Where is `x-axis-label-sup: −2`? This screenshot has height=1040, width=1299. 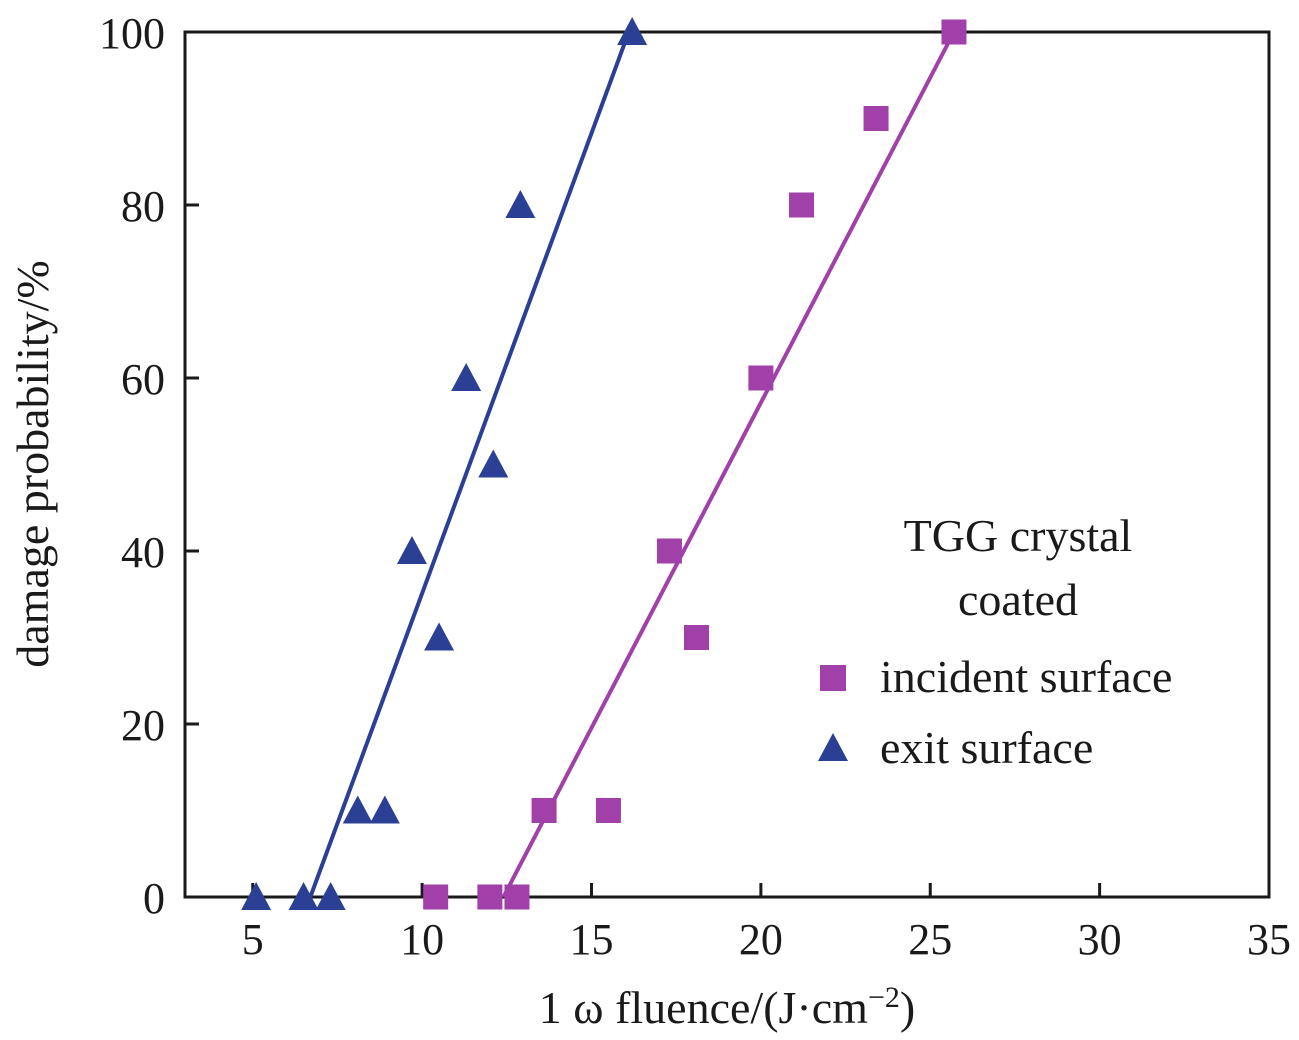
x-axis-label-sup: −2 is located at coordinates (884, 997).